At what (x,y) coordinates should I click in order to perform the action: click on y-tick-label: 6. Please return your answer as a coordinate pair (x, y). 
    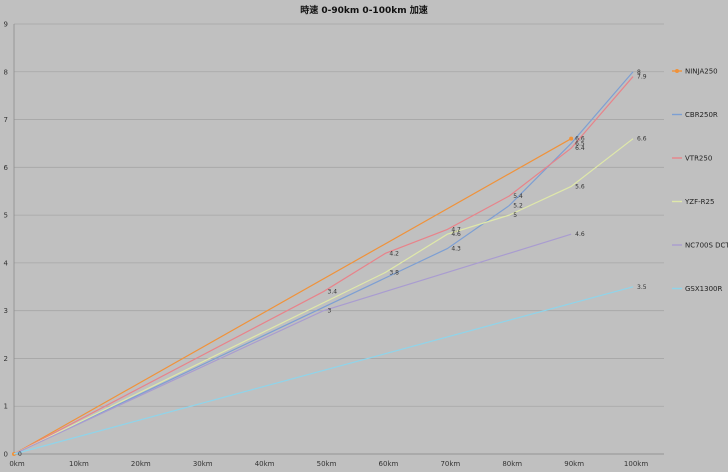
    Looking at the image, I should click on (6, 168).